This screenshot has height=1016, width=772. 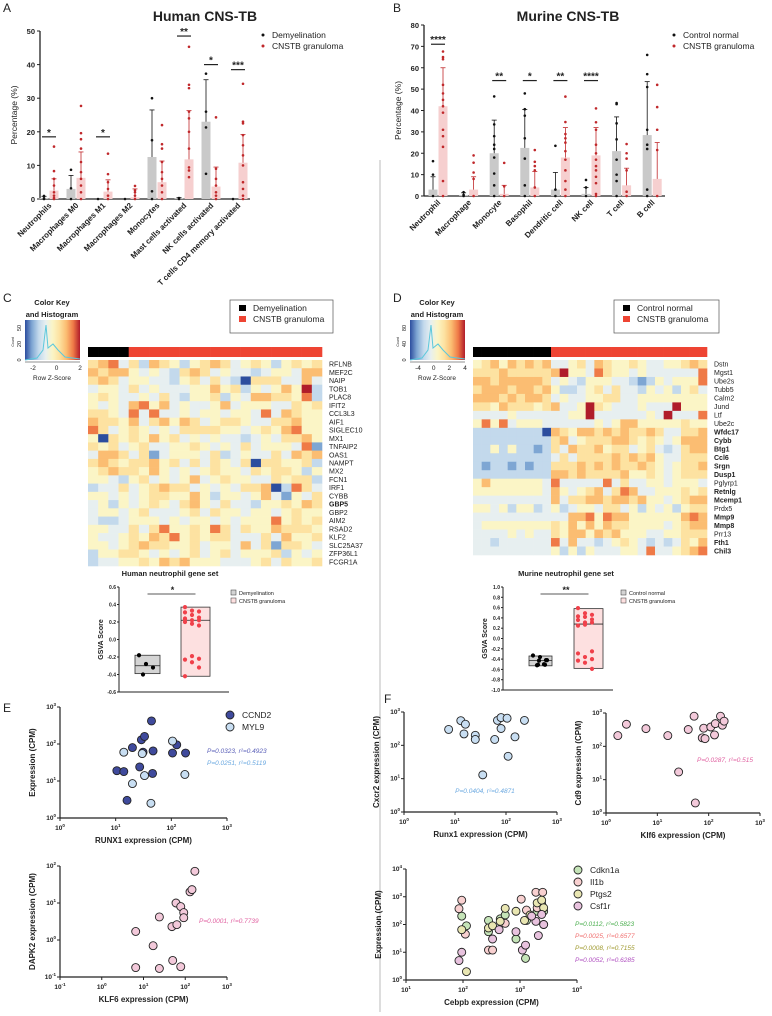 I want to click on color-key-tick: -2, so click(x=33, y=368).